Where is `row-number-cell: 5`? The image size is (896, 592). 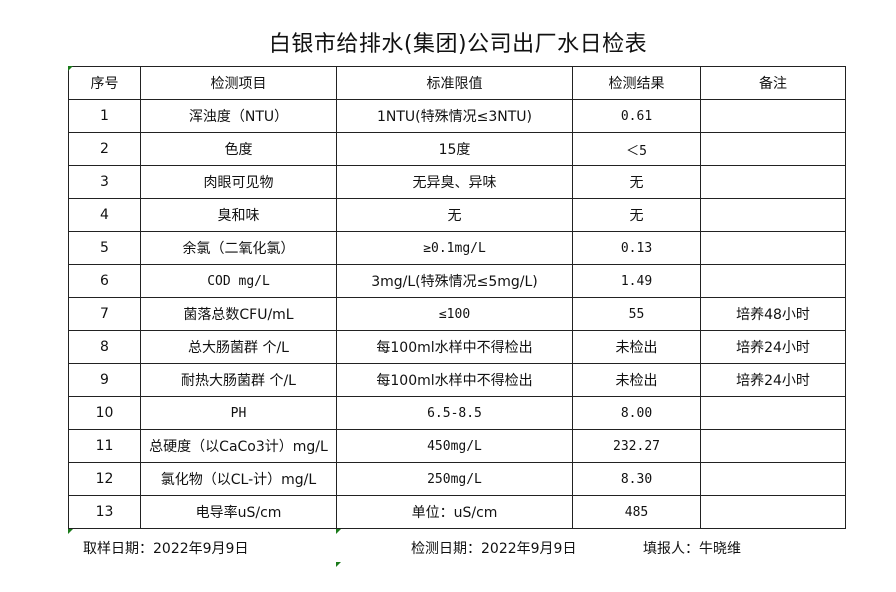
row-number-cell: 5 is located at coordinates (104, 248).